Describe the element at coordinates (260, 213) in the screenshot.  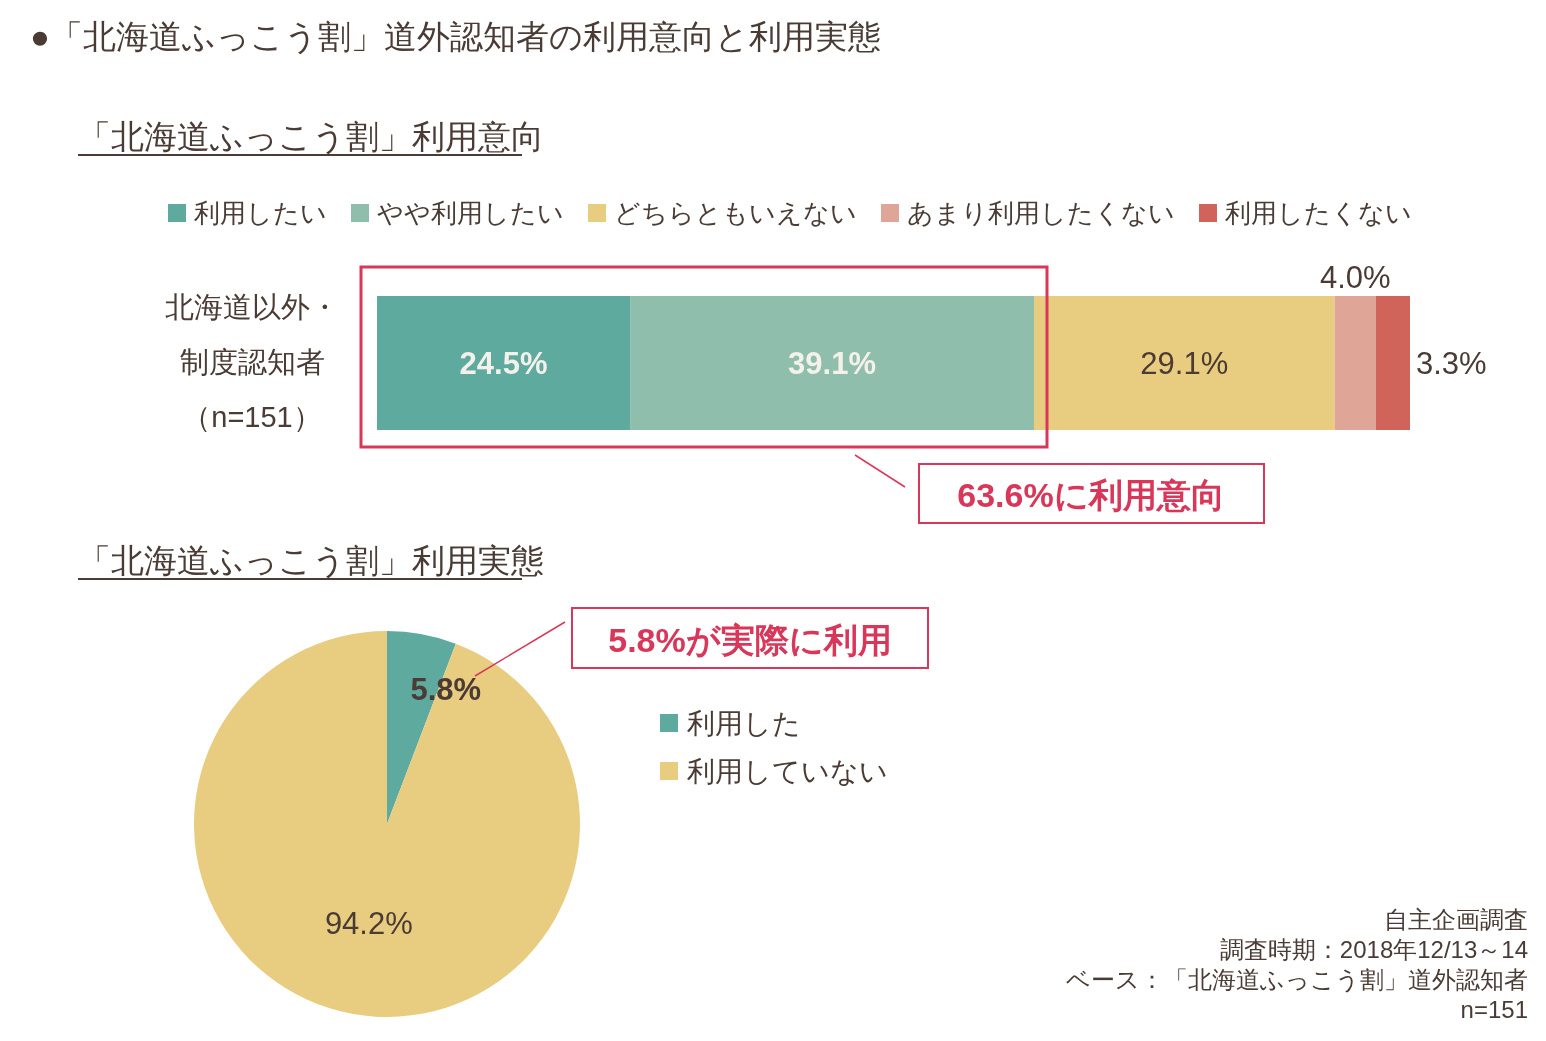
I see `legend-label: 利用したい` at that location.